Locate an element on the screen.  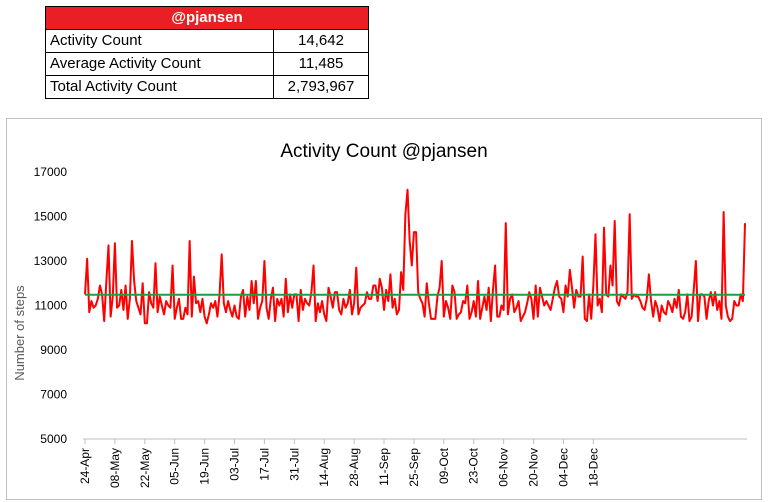
x-tick-label: 20-Nov is located at coordinates (534, 467).